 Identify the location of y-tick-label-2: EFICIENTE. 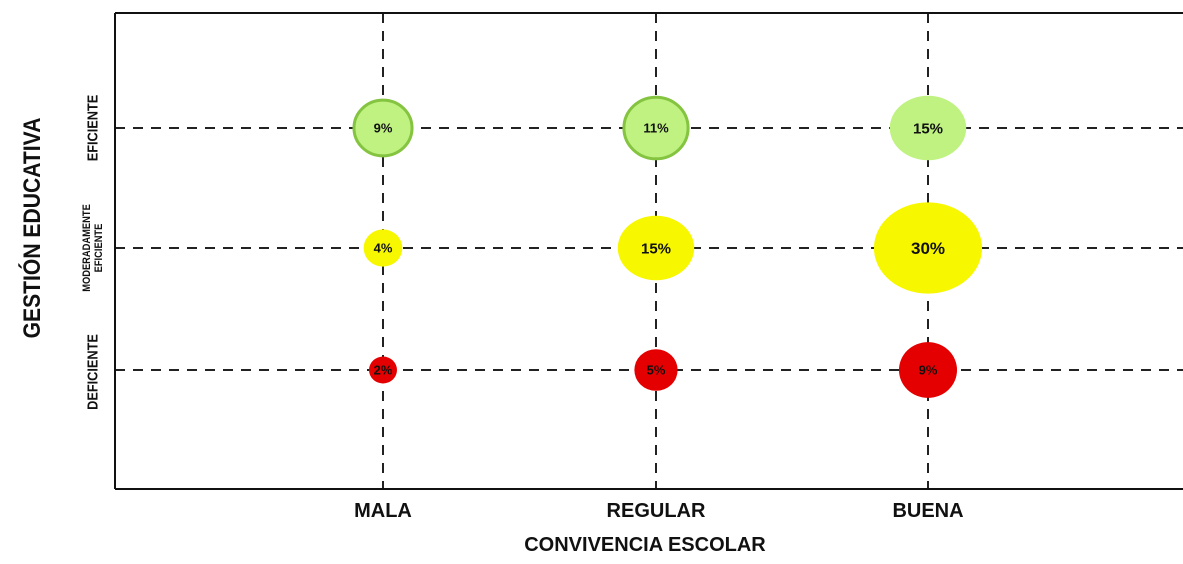
(91, 128).